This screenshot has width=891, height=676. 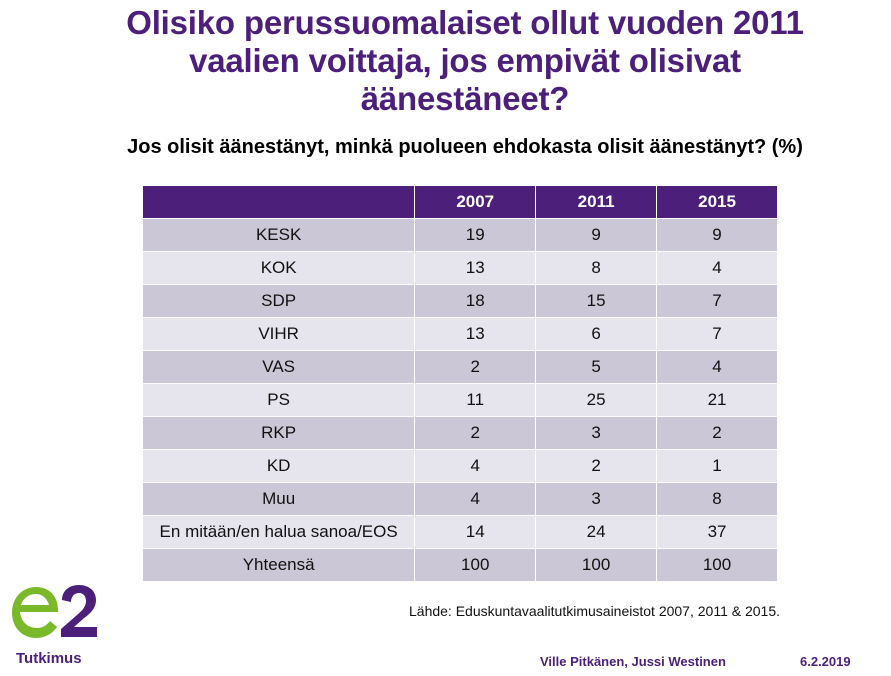 I want to click on value-cell: 24, so click(x=596, y=532).